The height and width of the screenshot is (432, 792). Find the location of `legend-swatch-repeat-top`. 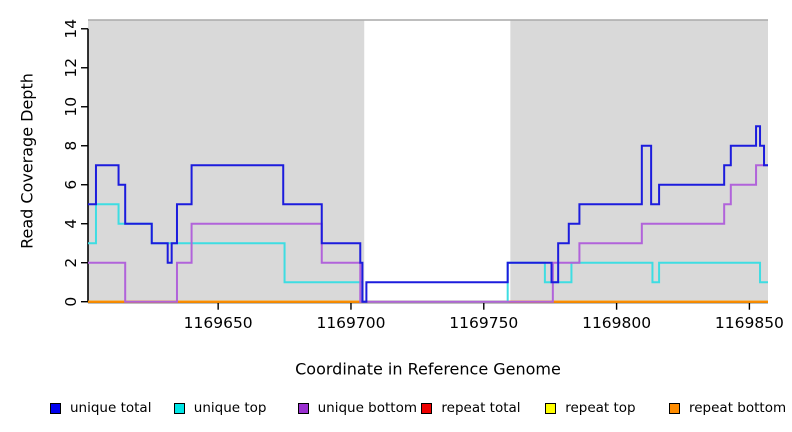

legend-swatch-repeat-top is located at coordinates (551, 408).